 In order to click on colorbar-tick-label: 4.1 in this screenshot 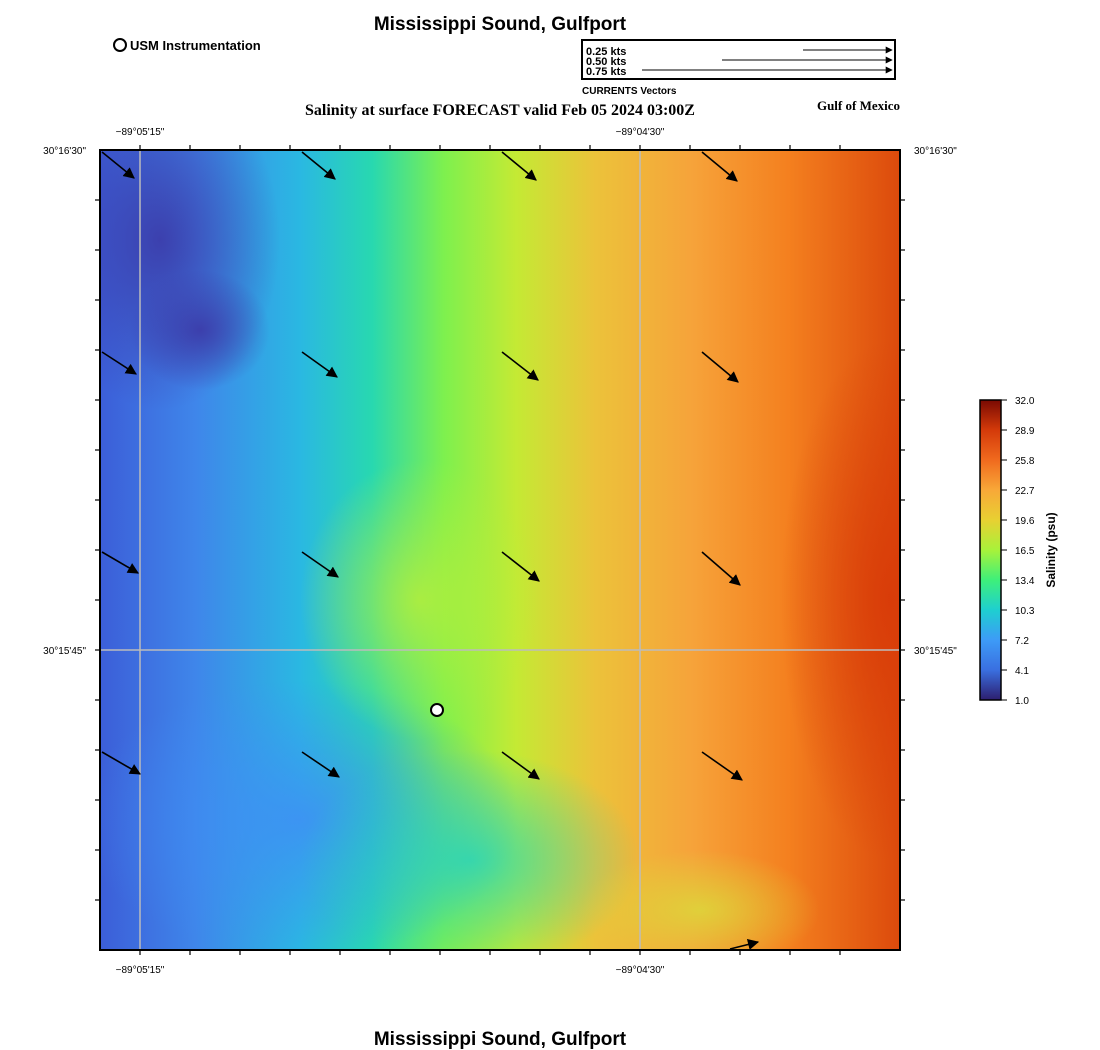, I will do `click(1022, 671)`.